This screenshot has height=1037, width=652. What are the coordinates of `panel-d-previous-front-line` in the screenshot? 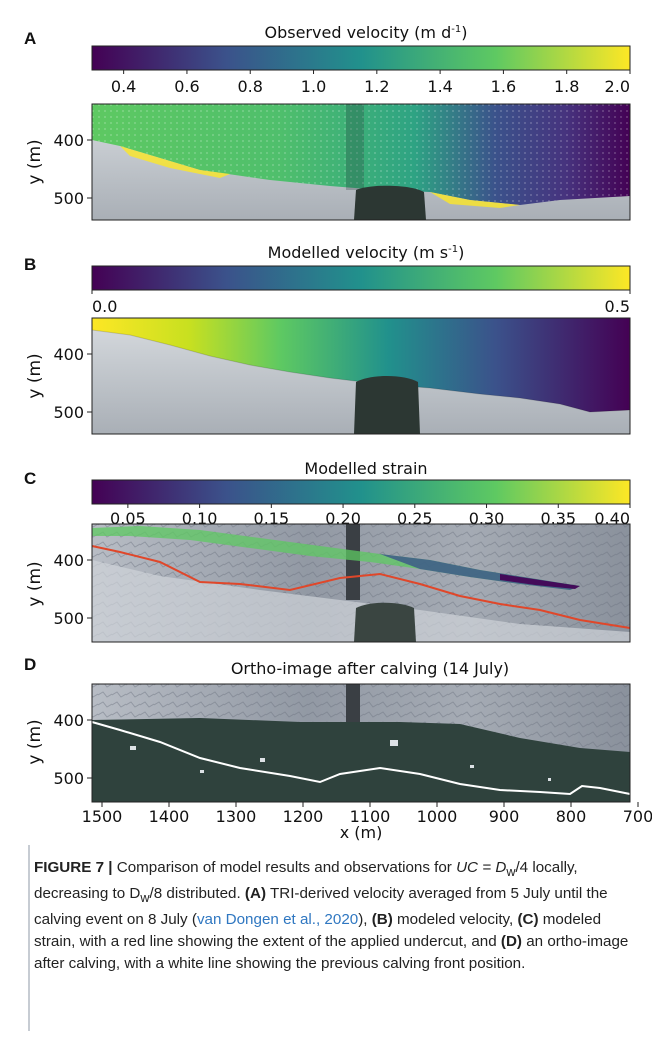 It's located at (361, 758).